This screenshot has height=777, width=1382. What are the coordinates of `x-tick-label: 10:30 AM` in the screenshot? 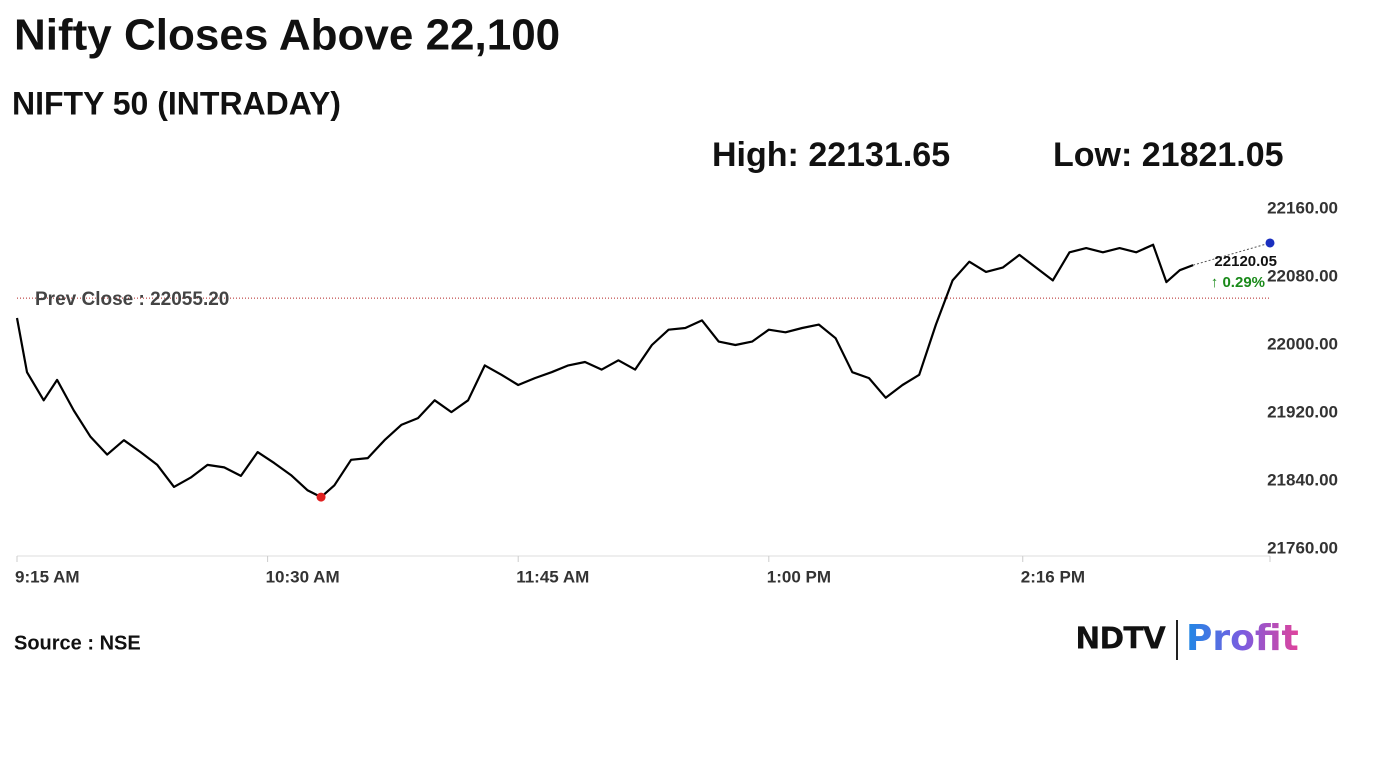 It's located at (303, 576).